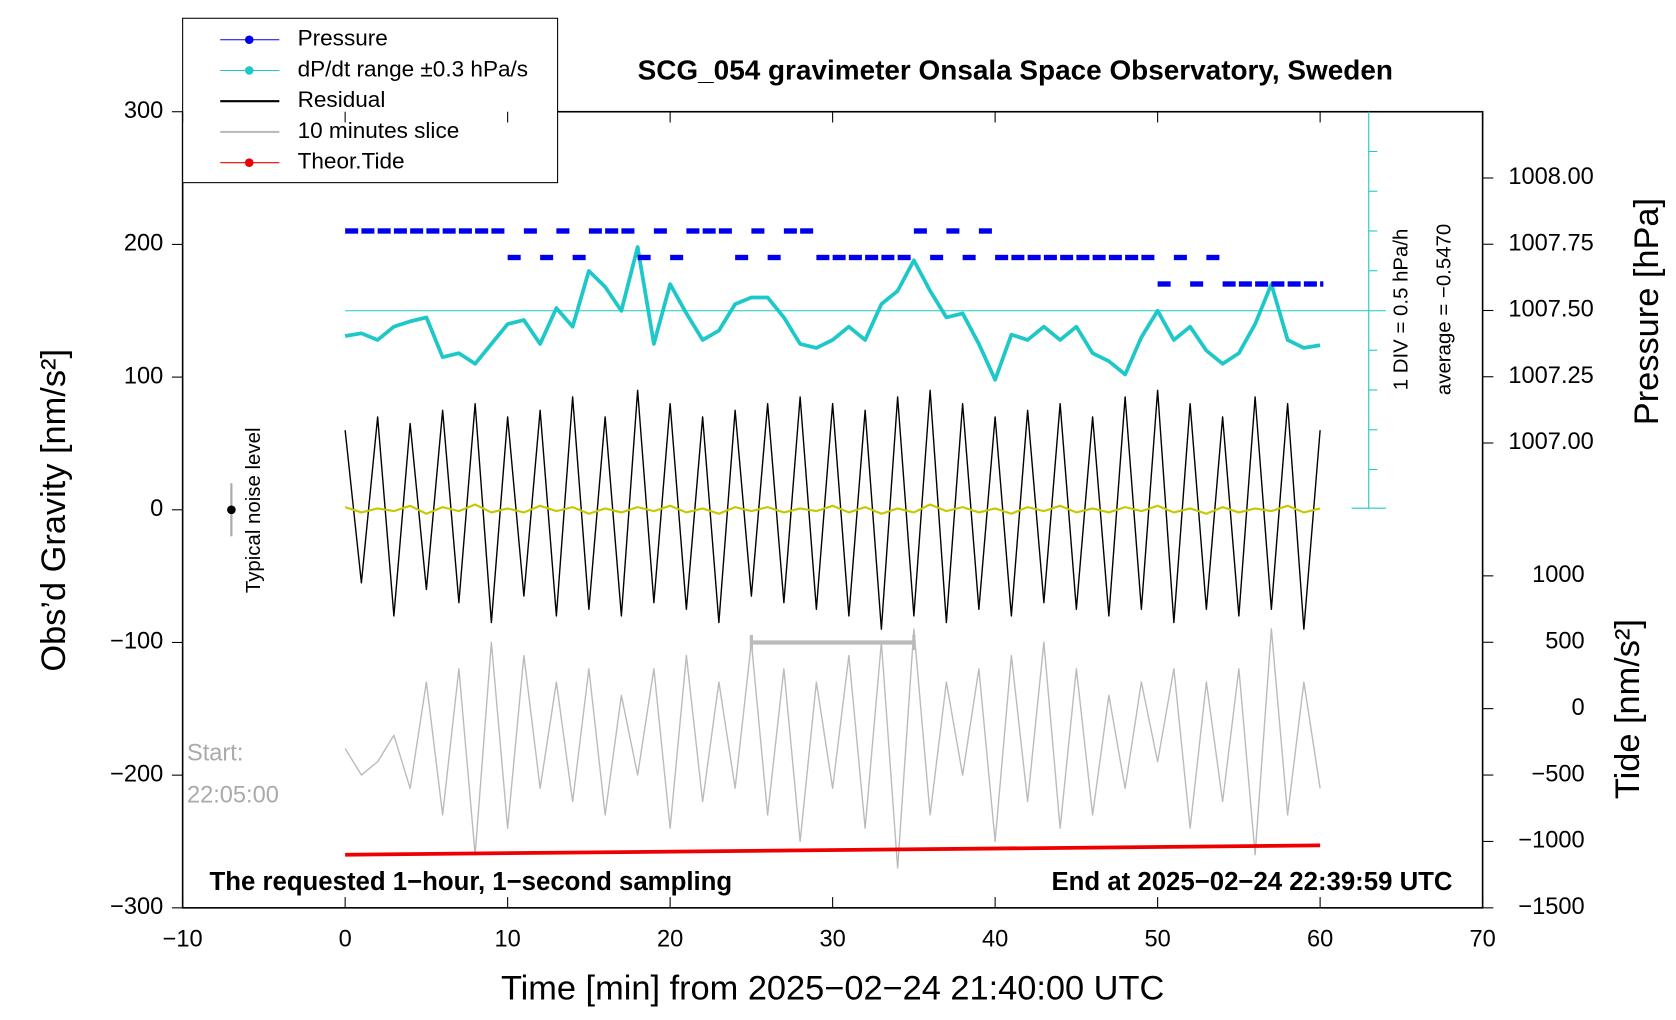 The height and width of the screenshot is (1020, 1676). What do you see at coordinates (1368, 310) in the screenshot?
I see `cyan-scale` at bounding box center [1368, 310].